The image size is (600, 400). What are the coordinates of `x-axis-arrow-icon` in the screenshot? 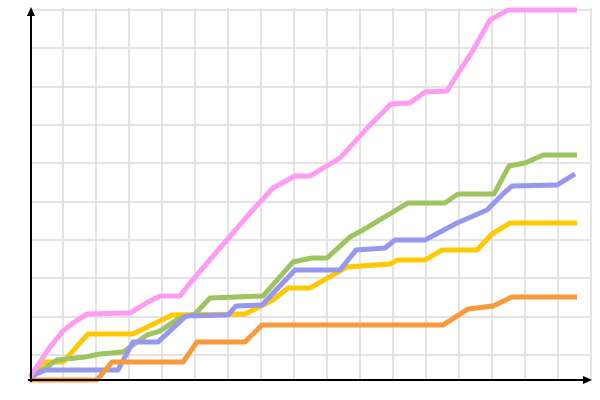 It's located at (587, 380).